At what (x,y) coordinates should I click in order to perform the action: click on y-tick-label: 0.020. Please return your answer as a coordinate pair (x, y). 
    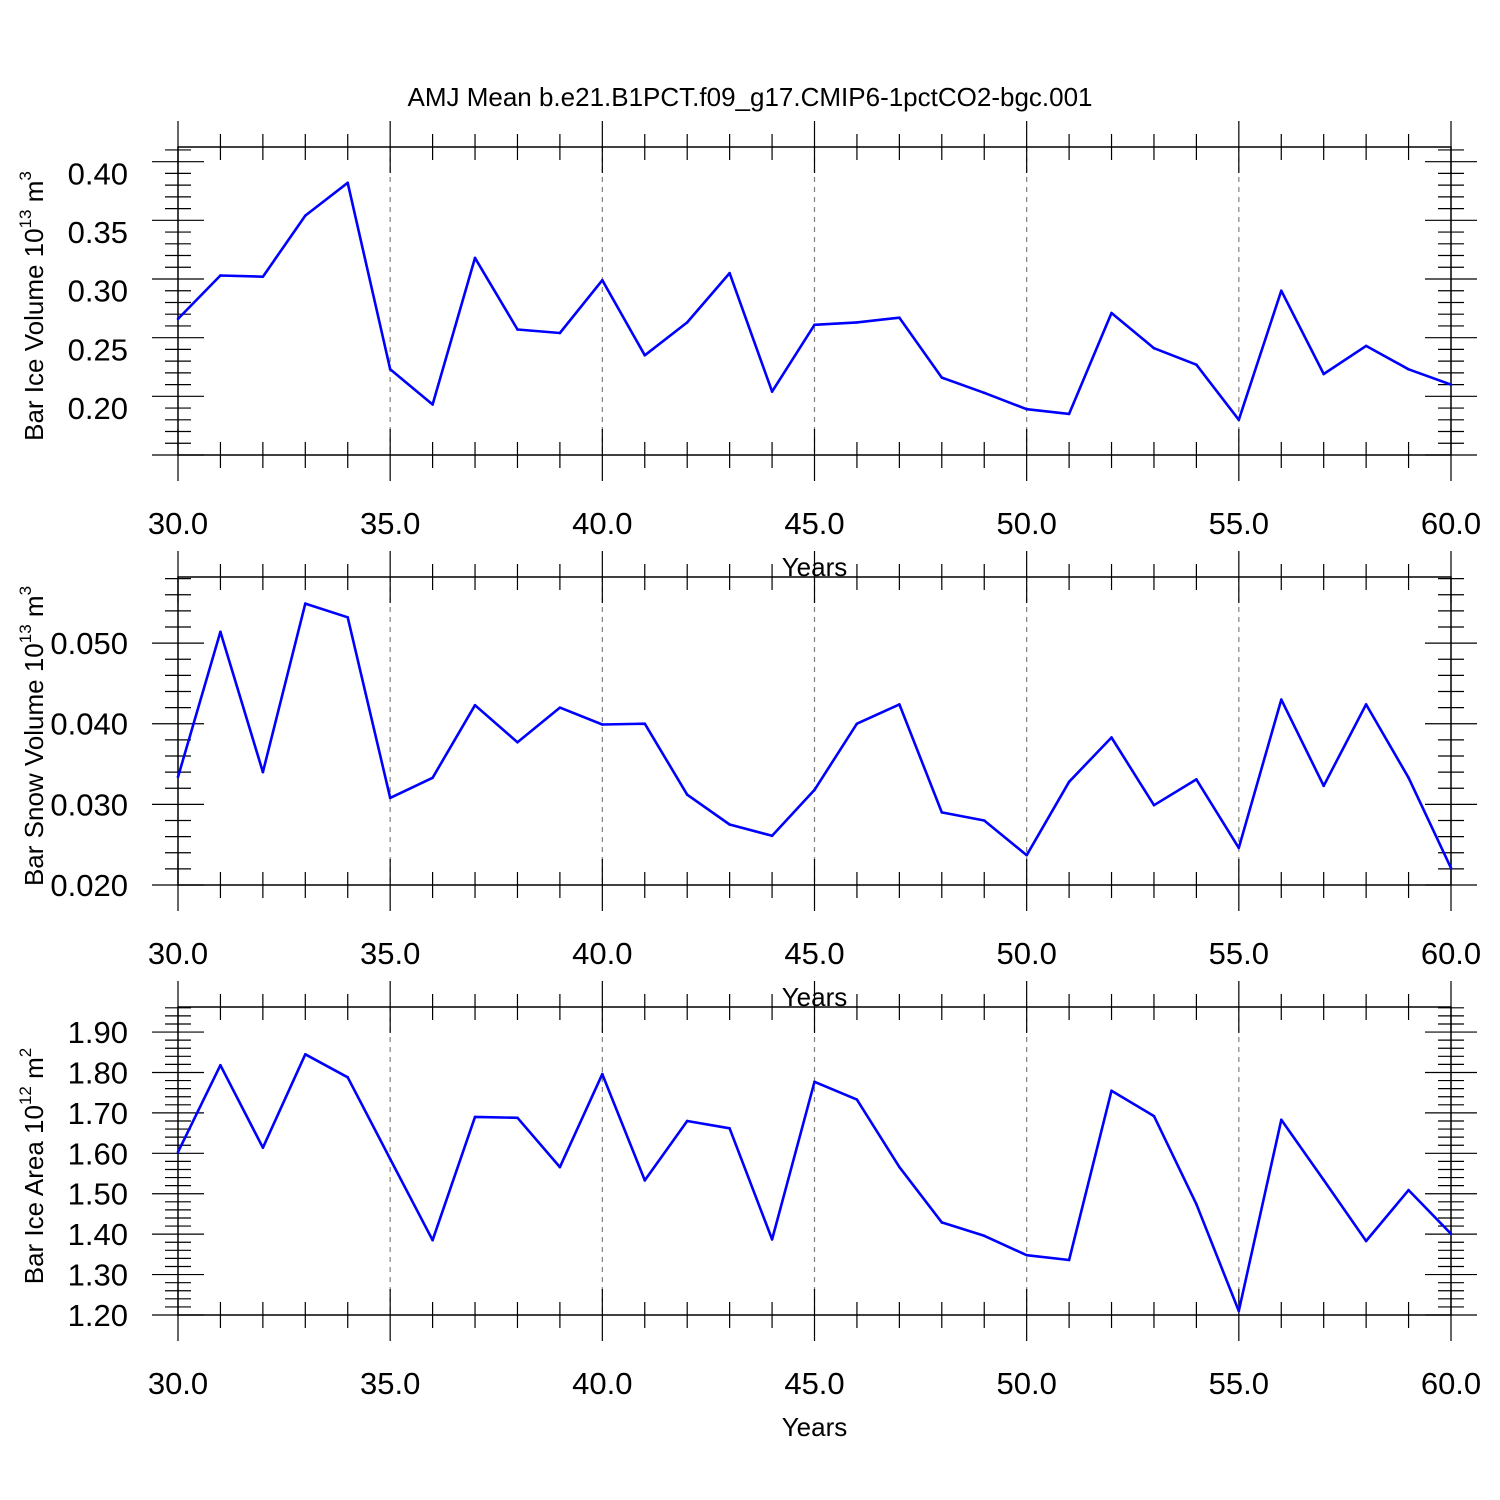
    Looking at the image, I should click on (89, 885).